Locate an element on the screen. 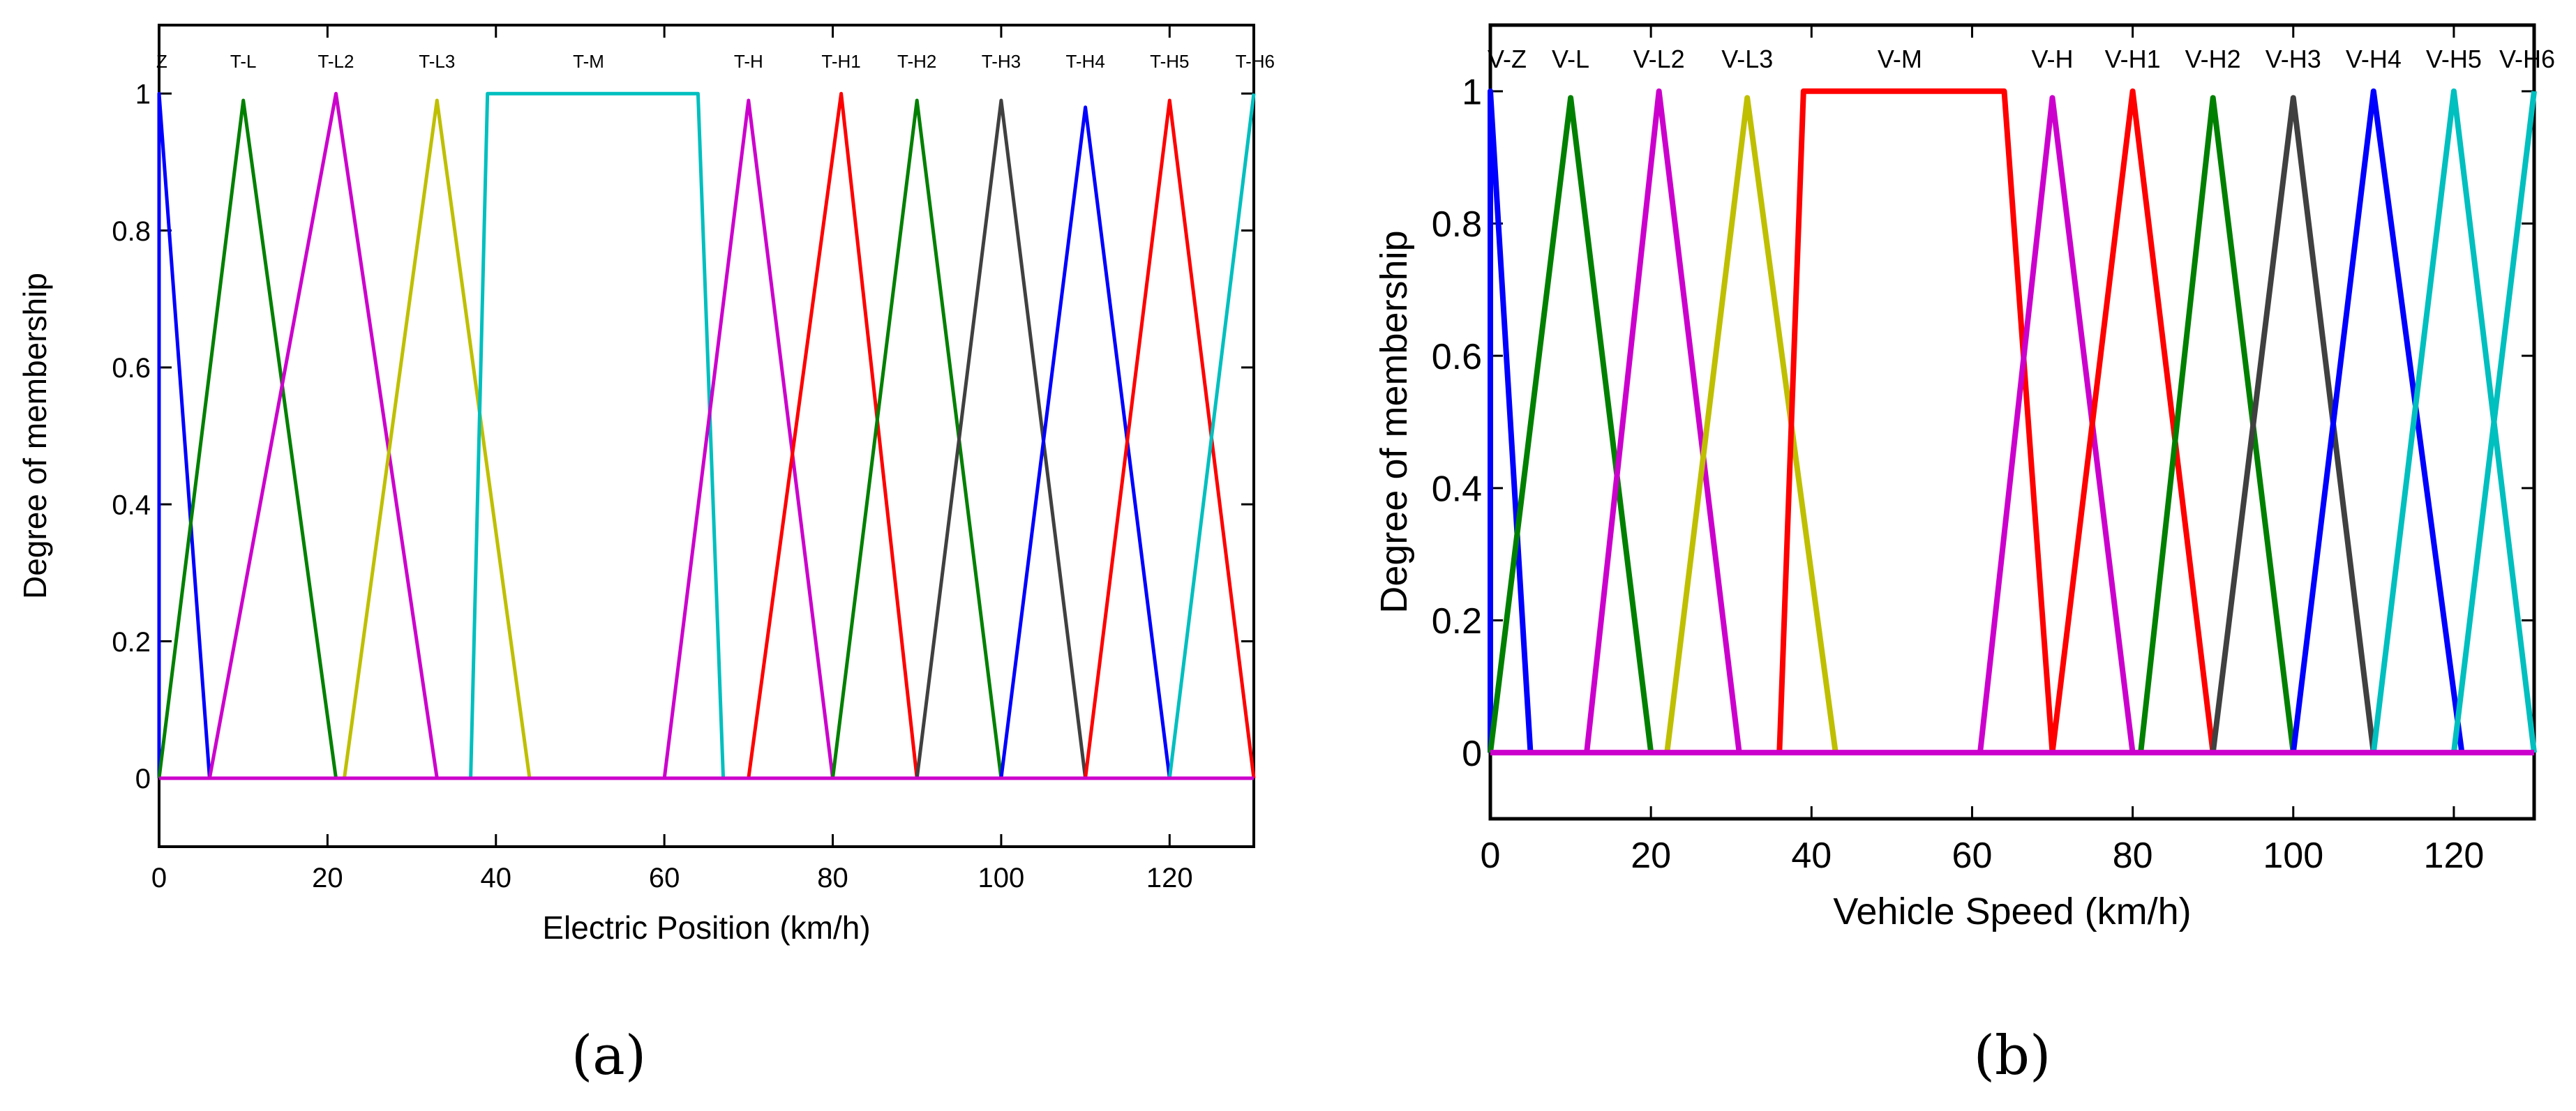 The height and width of the screenshot is (1111, 2576). mf-curve-t-h4 is located at coordinates (1085, 442).